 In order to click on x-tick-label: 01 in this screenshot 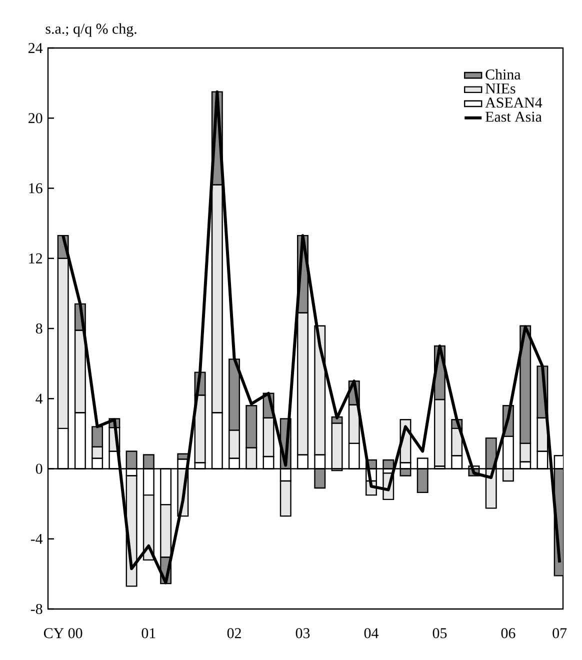, I will do `click(149, 633)`.